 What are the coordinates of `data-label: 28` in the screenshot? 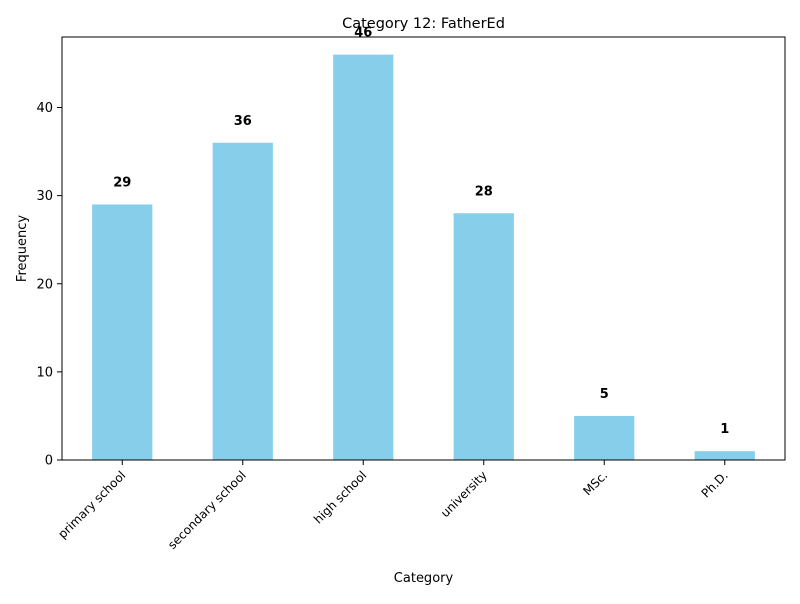 It's located at (484, 191).